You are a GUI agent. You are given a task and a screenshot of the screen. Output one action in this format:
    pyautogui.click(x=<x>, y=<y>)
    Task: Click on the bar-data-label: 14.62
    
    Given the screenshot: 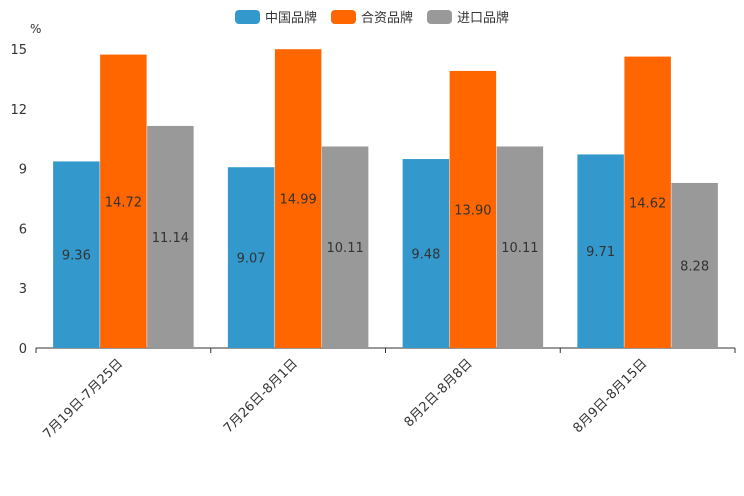 What is the action you would take?
    pyautogui.click(x=647, y=203)
    